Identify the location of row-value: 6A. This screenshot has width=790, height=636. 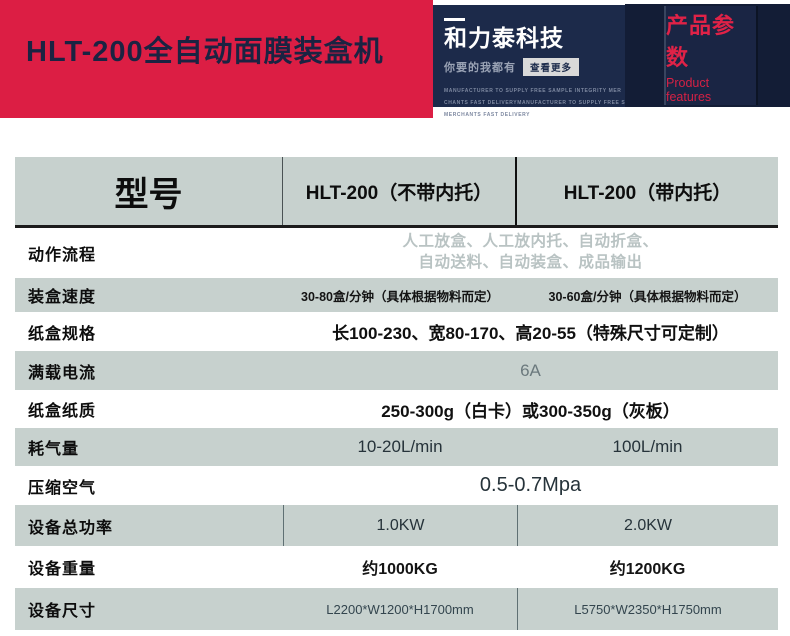
(530, 370).